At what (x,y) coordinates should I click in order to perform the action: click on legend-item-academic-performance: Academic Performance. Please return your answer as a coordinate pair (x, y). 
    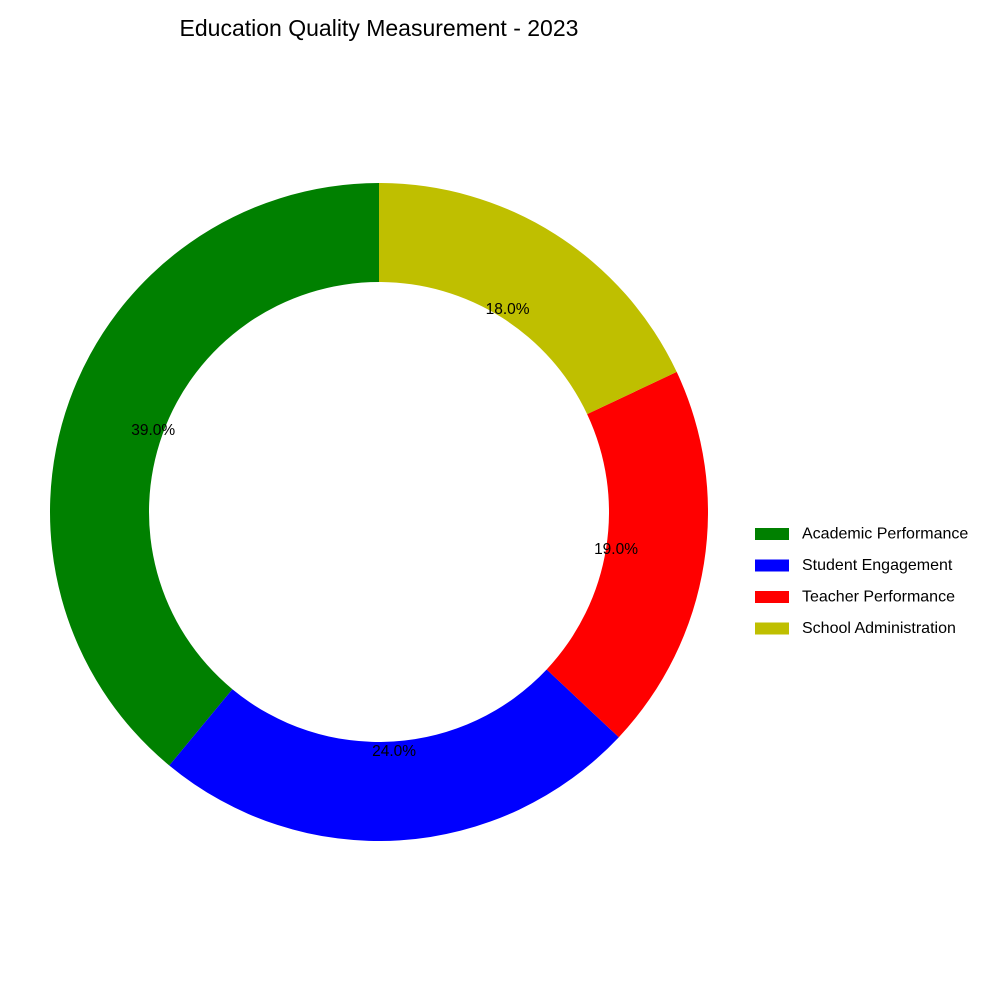
    Looking at the image, I should click on (861, 534).